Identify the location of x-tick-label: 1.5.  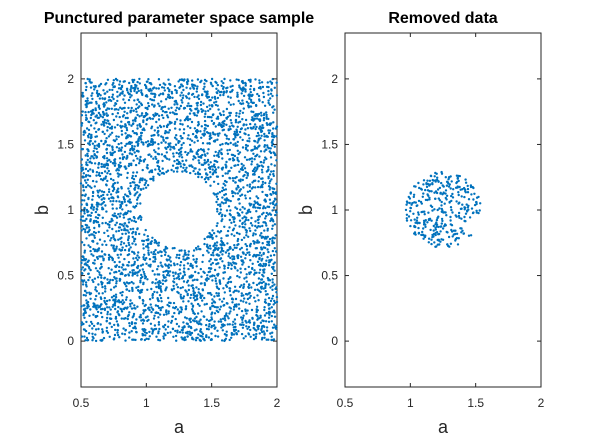
(211, 403).